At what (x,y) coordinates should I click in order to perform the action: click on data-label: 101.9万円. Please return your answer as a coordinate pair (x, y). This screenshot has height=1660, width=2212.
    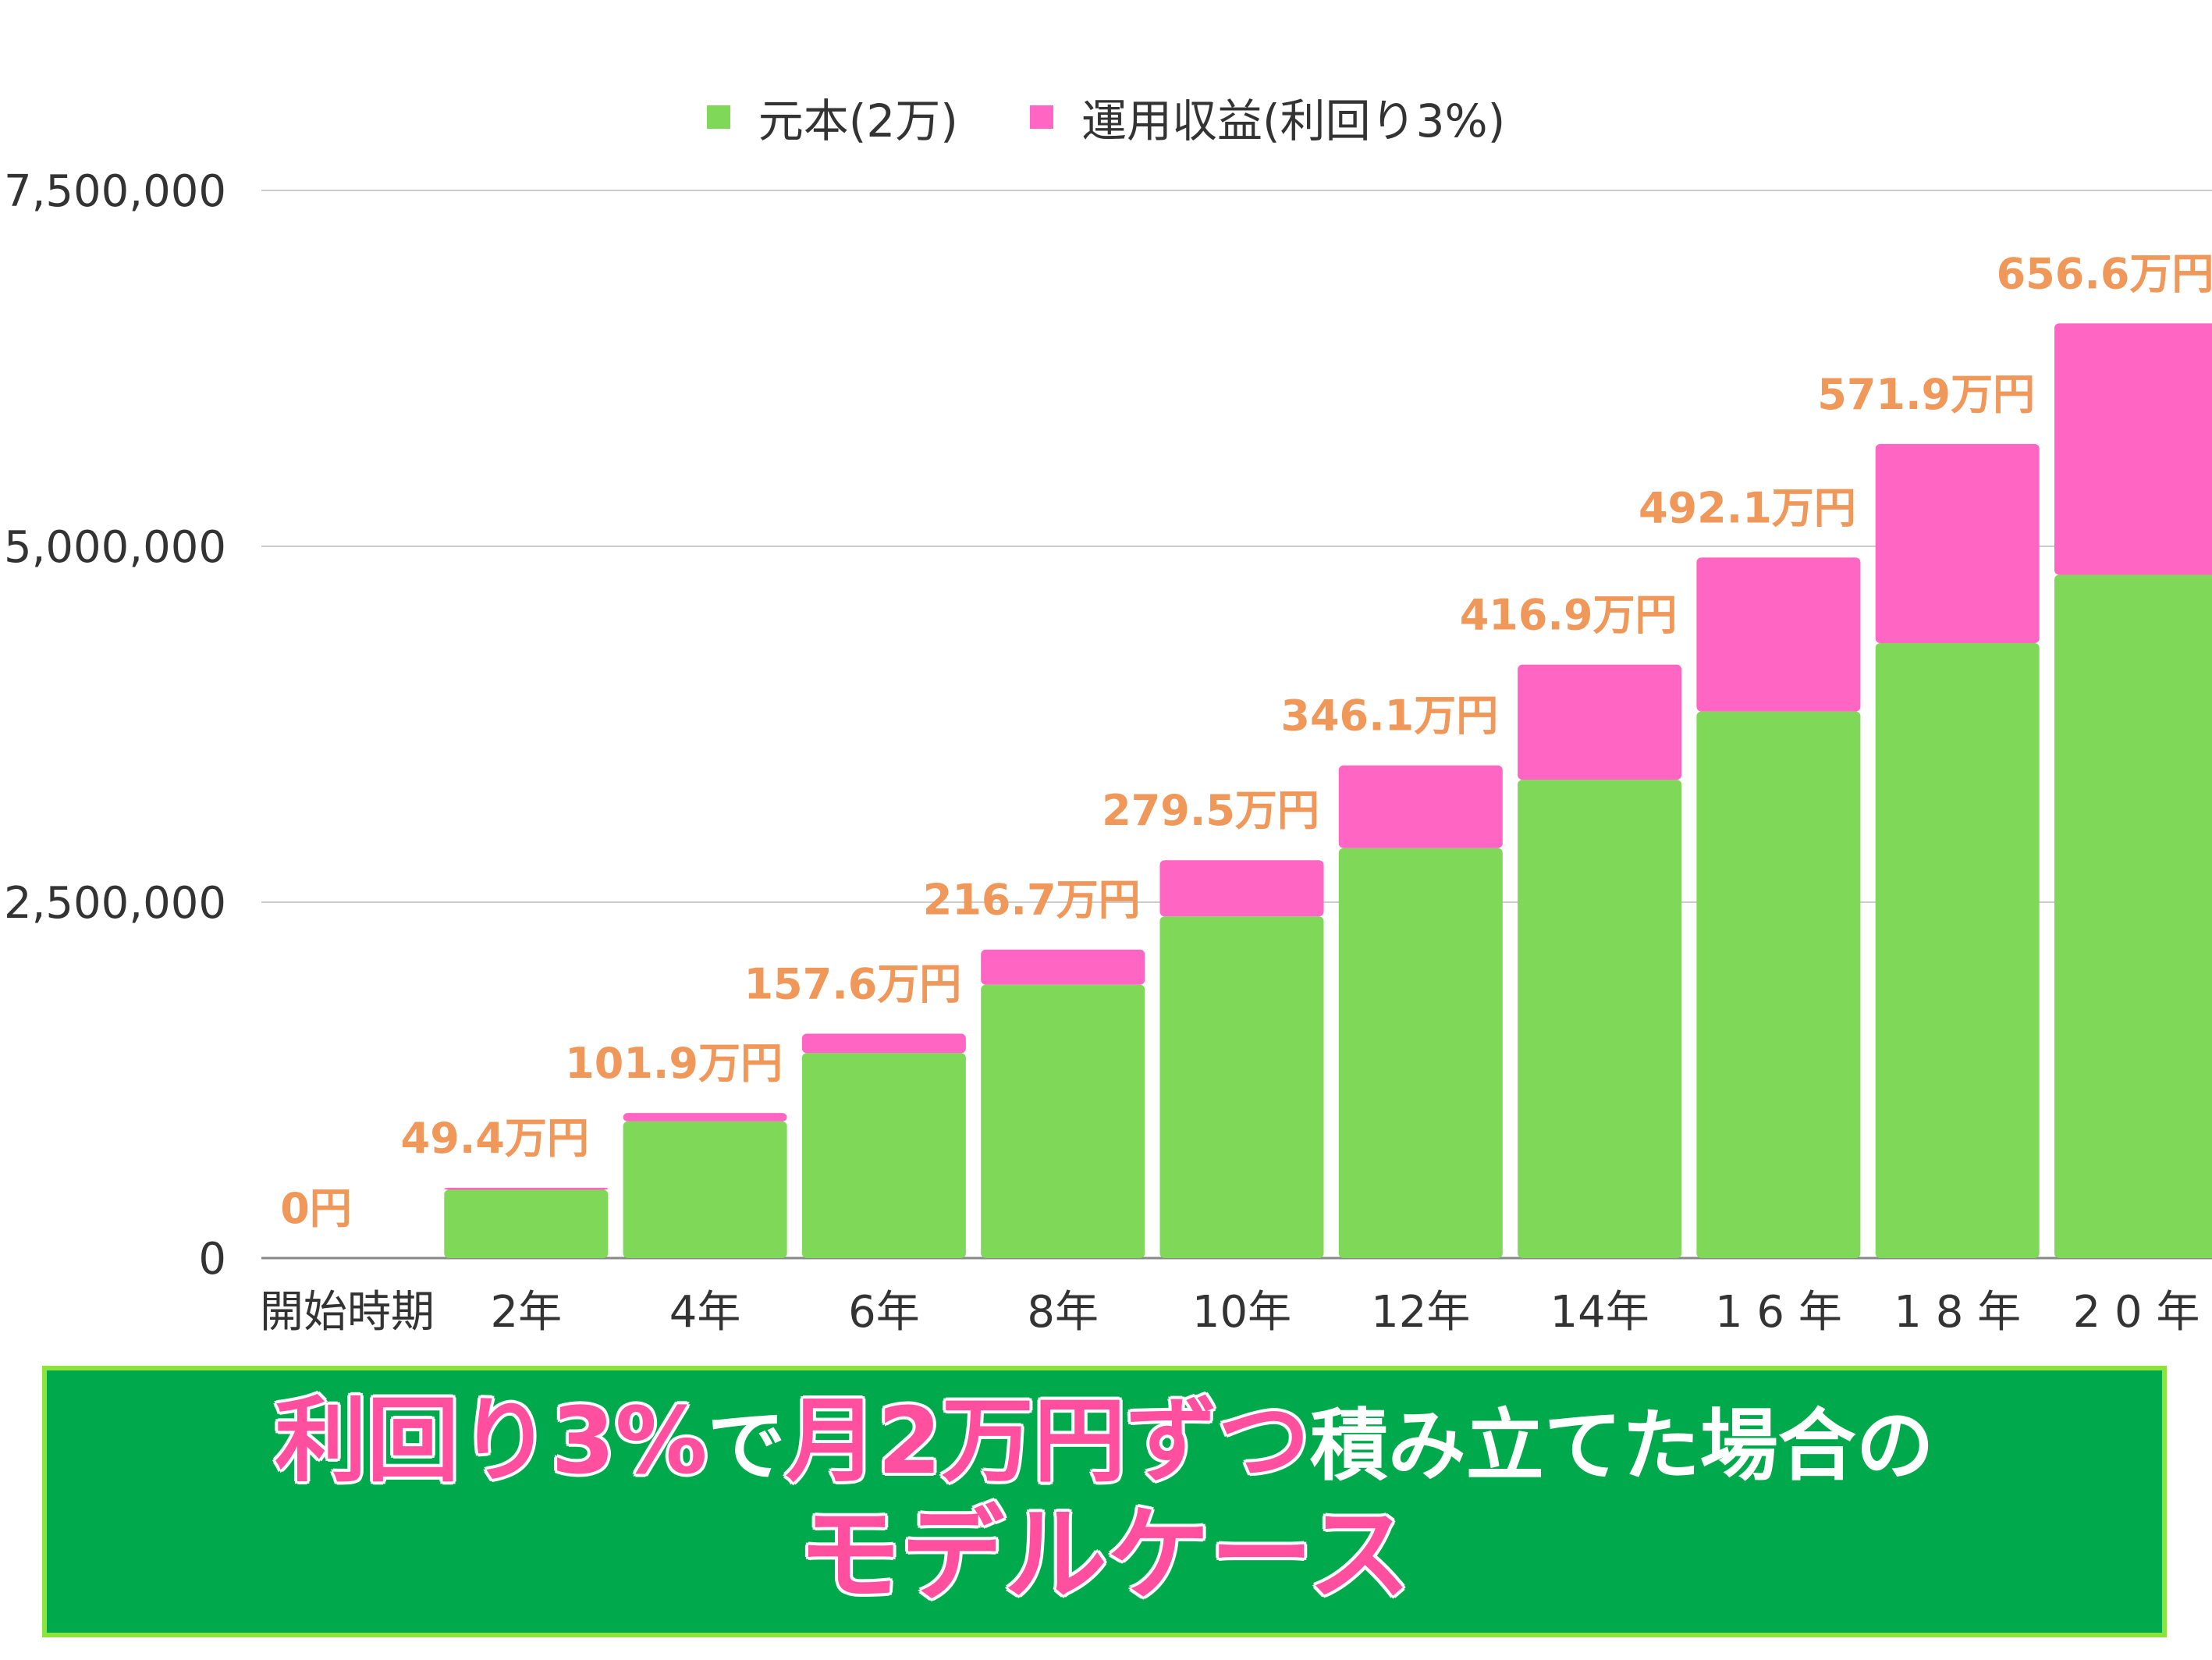
    Looking at the image, I should click on (674, 1063).